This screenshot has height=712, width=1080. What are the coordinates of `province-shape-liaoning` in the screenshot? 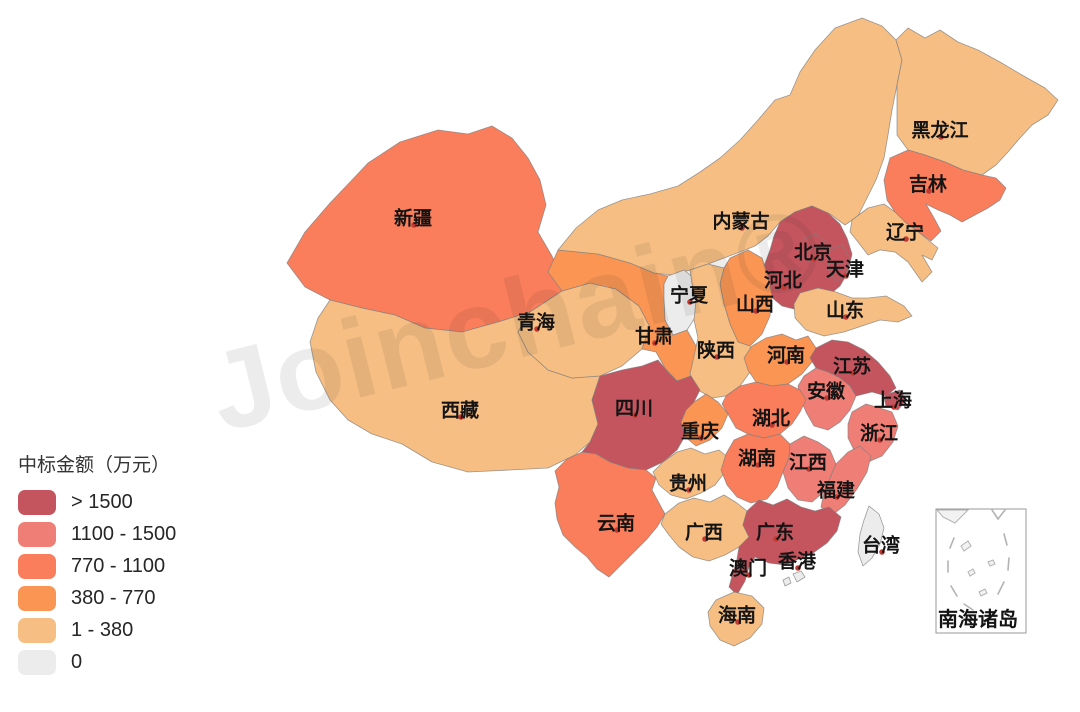 It's located at (894, 243).